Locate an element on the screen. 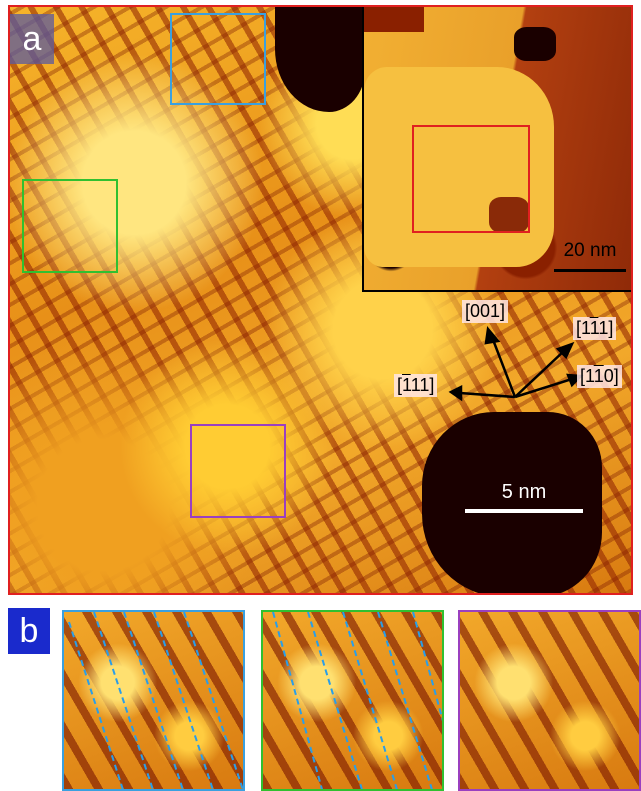 The height and width of the screenshot is (791, 641). zoom-purple is located at coordinates (549, 700).